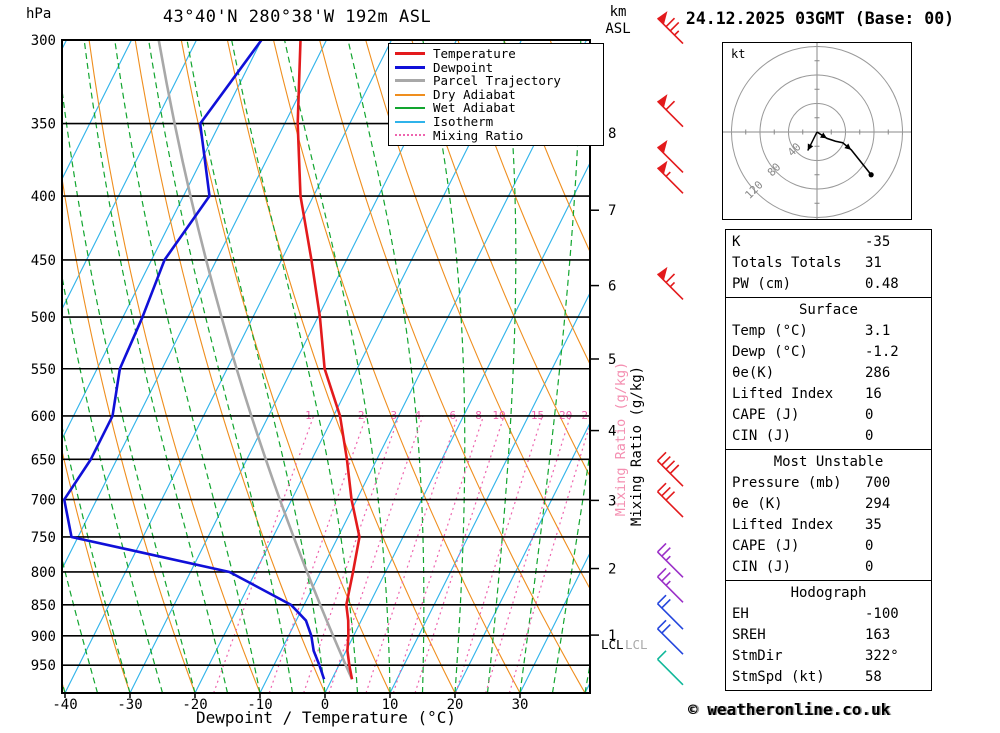 Image resolution: width=1000 pixels, height=733 pixels. What do you see at coordinates (882, 284) in the screenshot?
I see `stat-value: 0.48` at bounding box center [882, 284].